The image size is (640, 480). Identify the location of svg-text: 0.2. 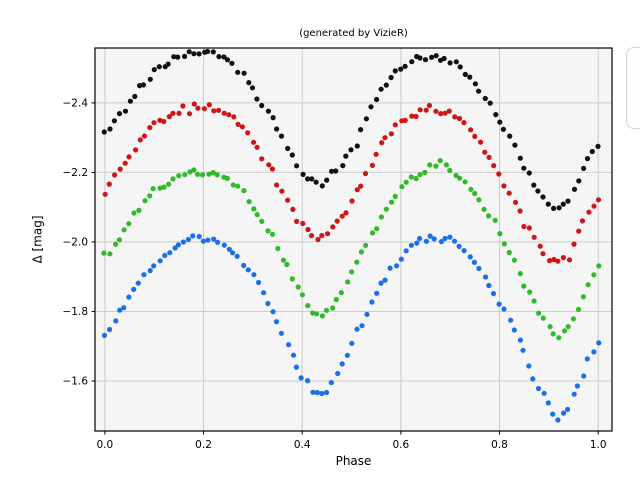
(203, 445).